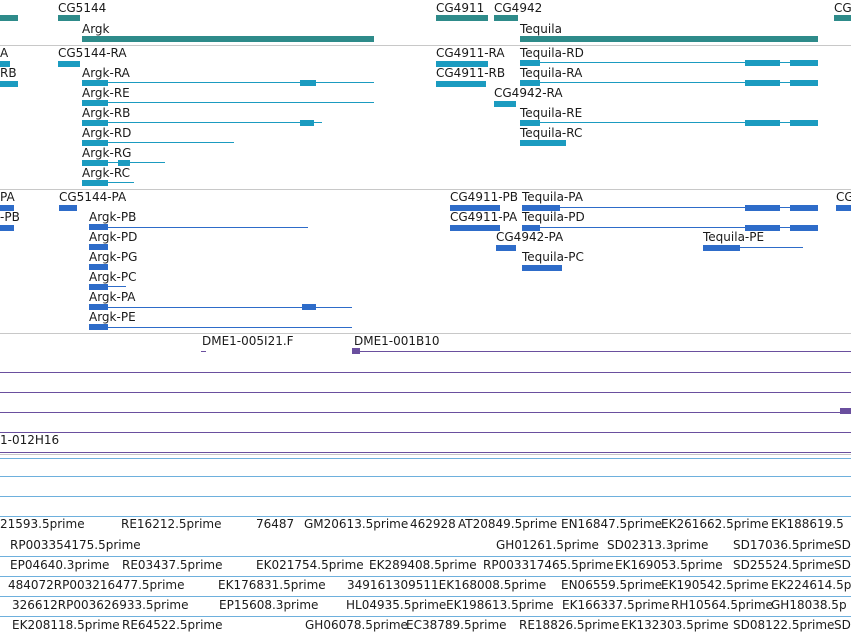 The width and height of the screenshot is (851, 641). I want to click on protein-label: -PB, so click(10, 217).